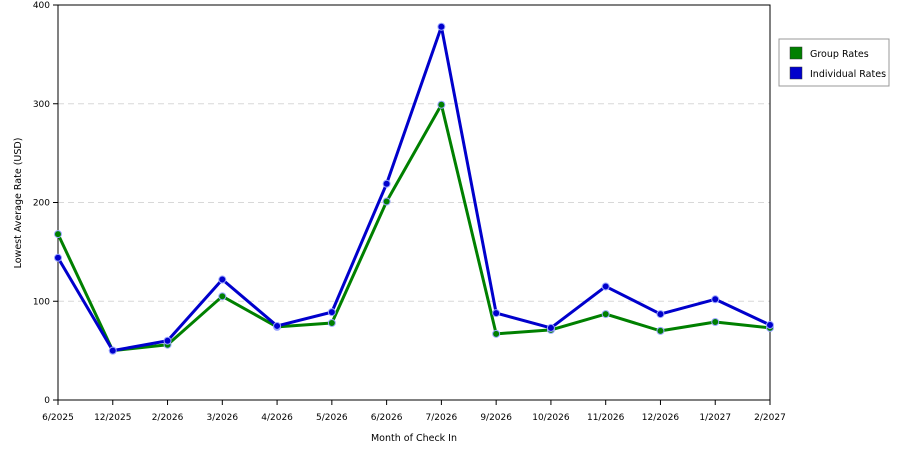 This screenshot has height=450, width=900. I want to click on y-tick-label: 300, so click(41, 105).